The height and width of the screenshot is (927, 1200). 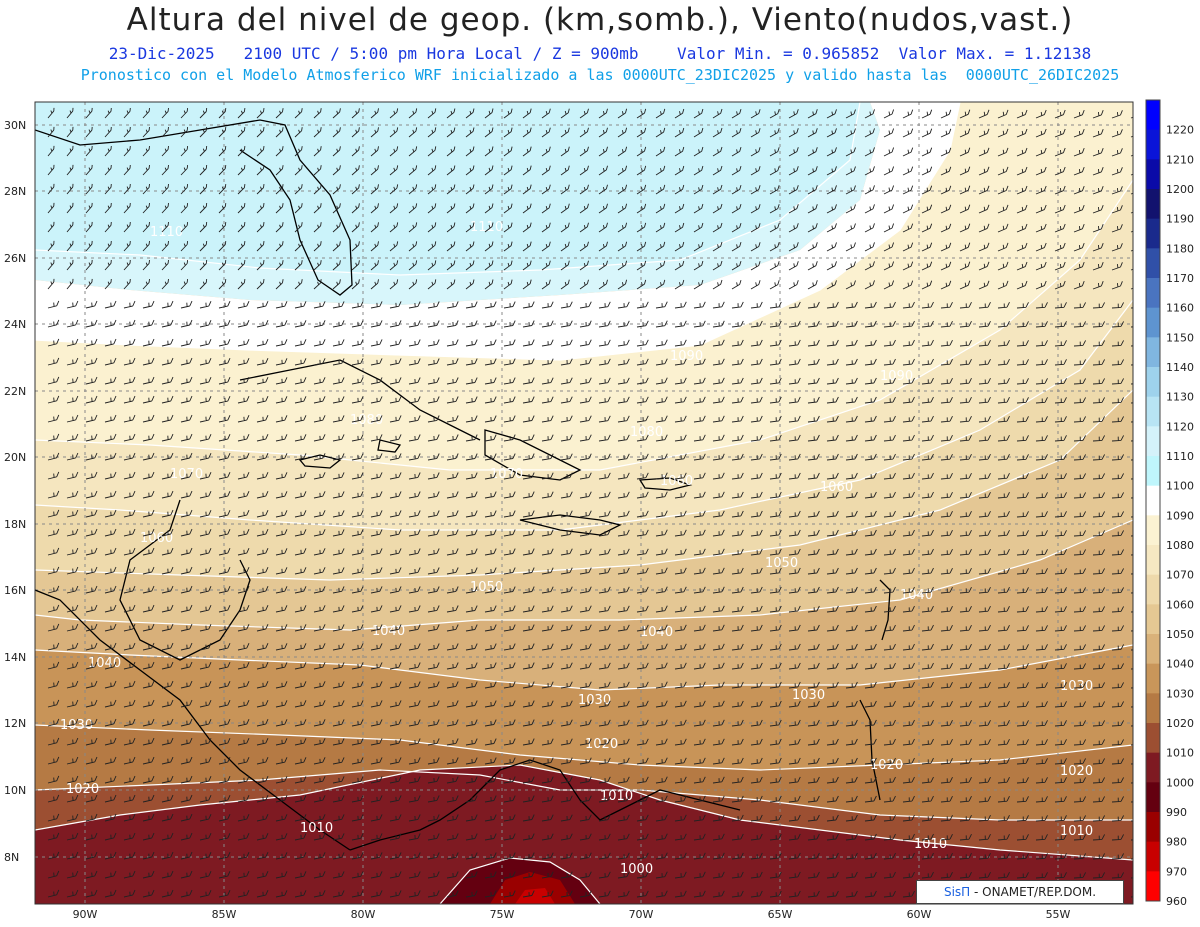 What do you see at coordinates (224, 914) in the screenshot?
I see `lon-label: 85W` at bounding box center [224, 914].